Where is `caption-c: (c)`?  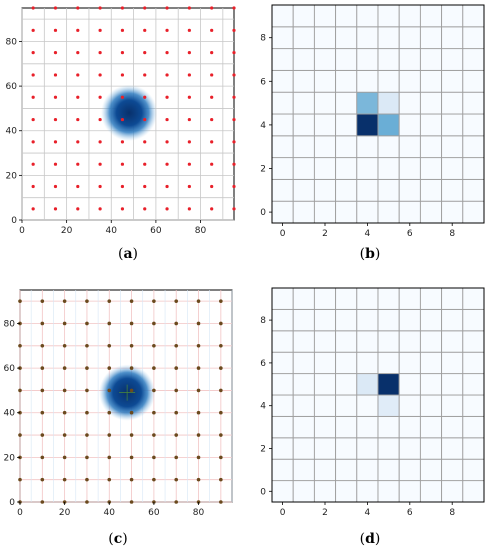 caption-c: (c) is located at coordinates (117, 539).